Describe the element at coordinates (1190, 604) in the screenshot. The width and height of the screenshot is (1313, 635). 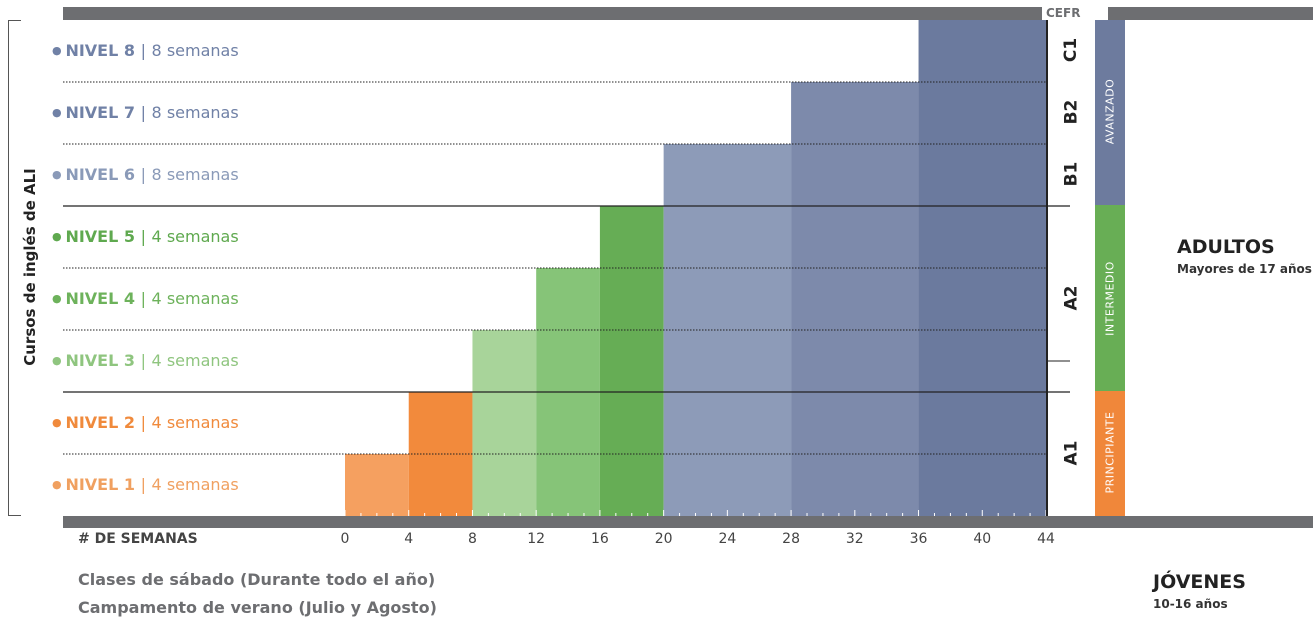
I see `jovenes-subtitle: 10-16 años` at that location.